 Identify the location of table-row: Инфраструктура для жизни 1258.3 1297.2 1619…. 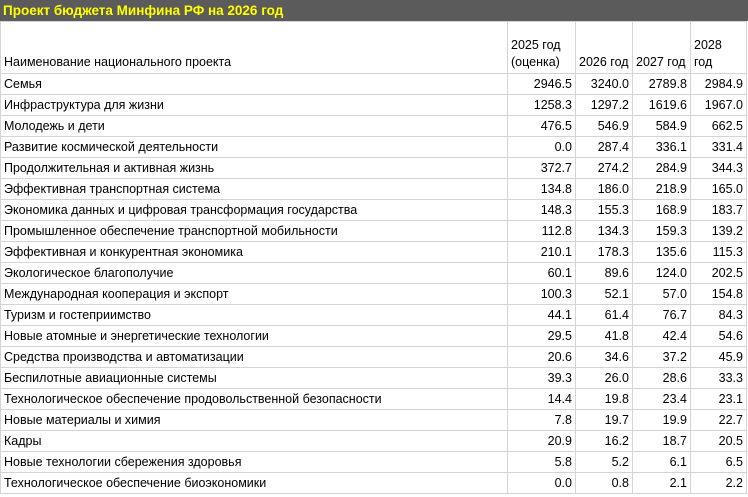
(373, 105).